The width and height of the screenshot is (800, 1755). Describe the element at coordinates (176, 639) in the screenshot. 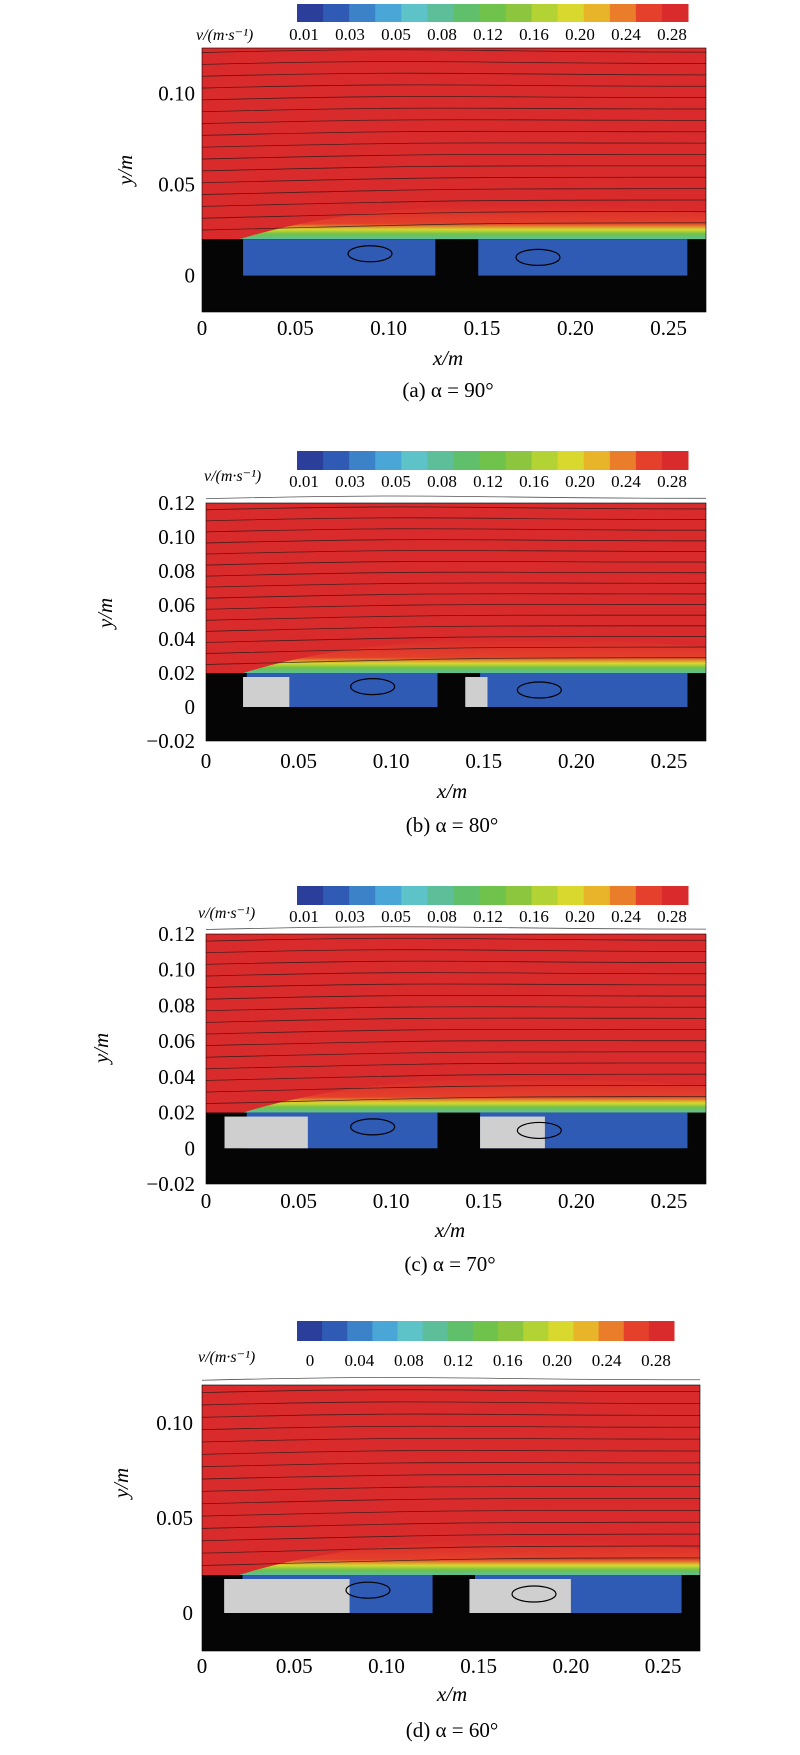

I see `y-tick-label: 0.04` at that location.